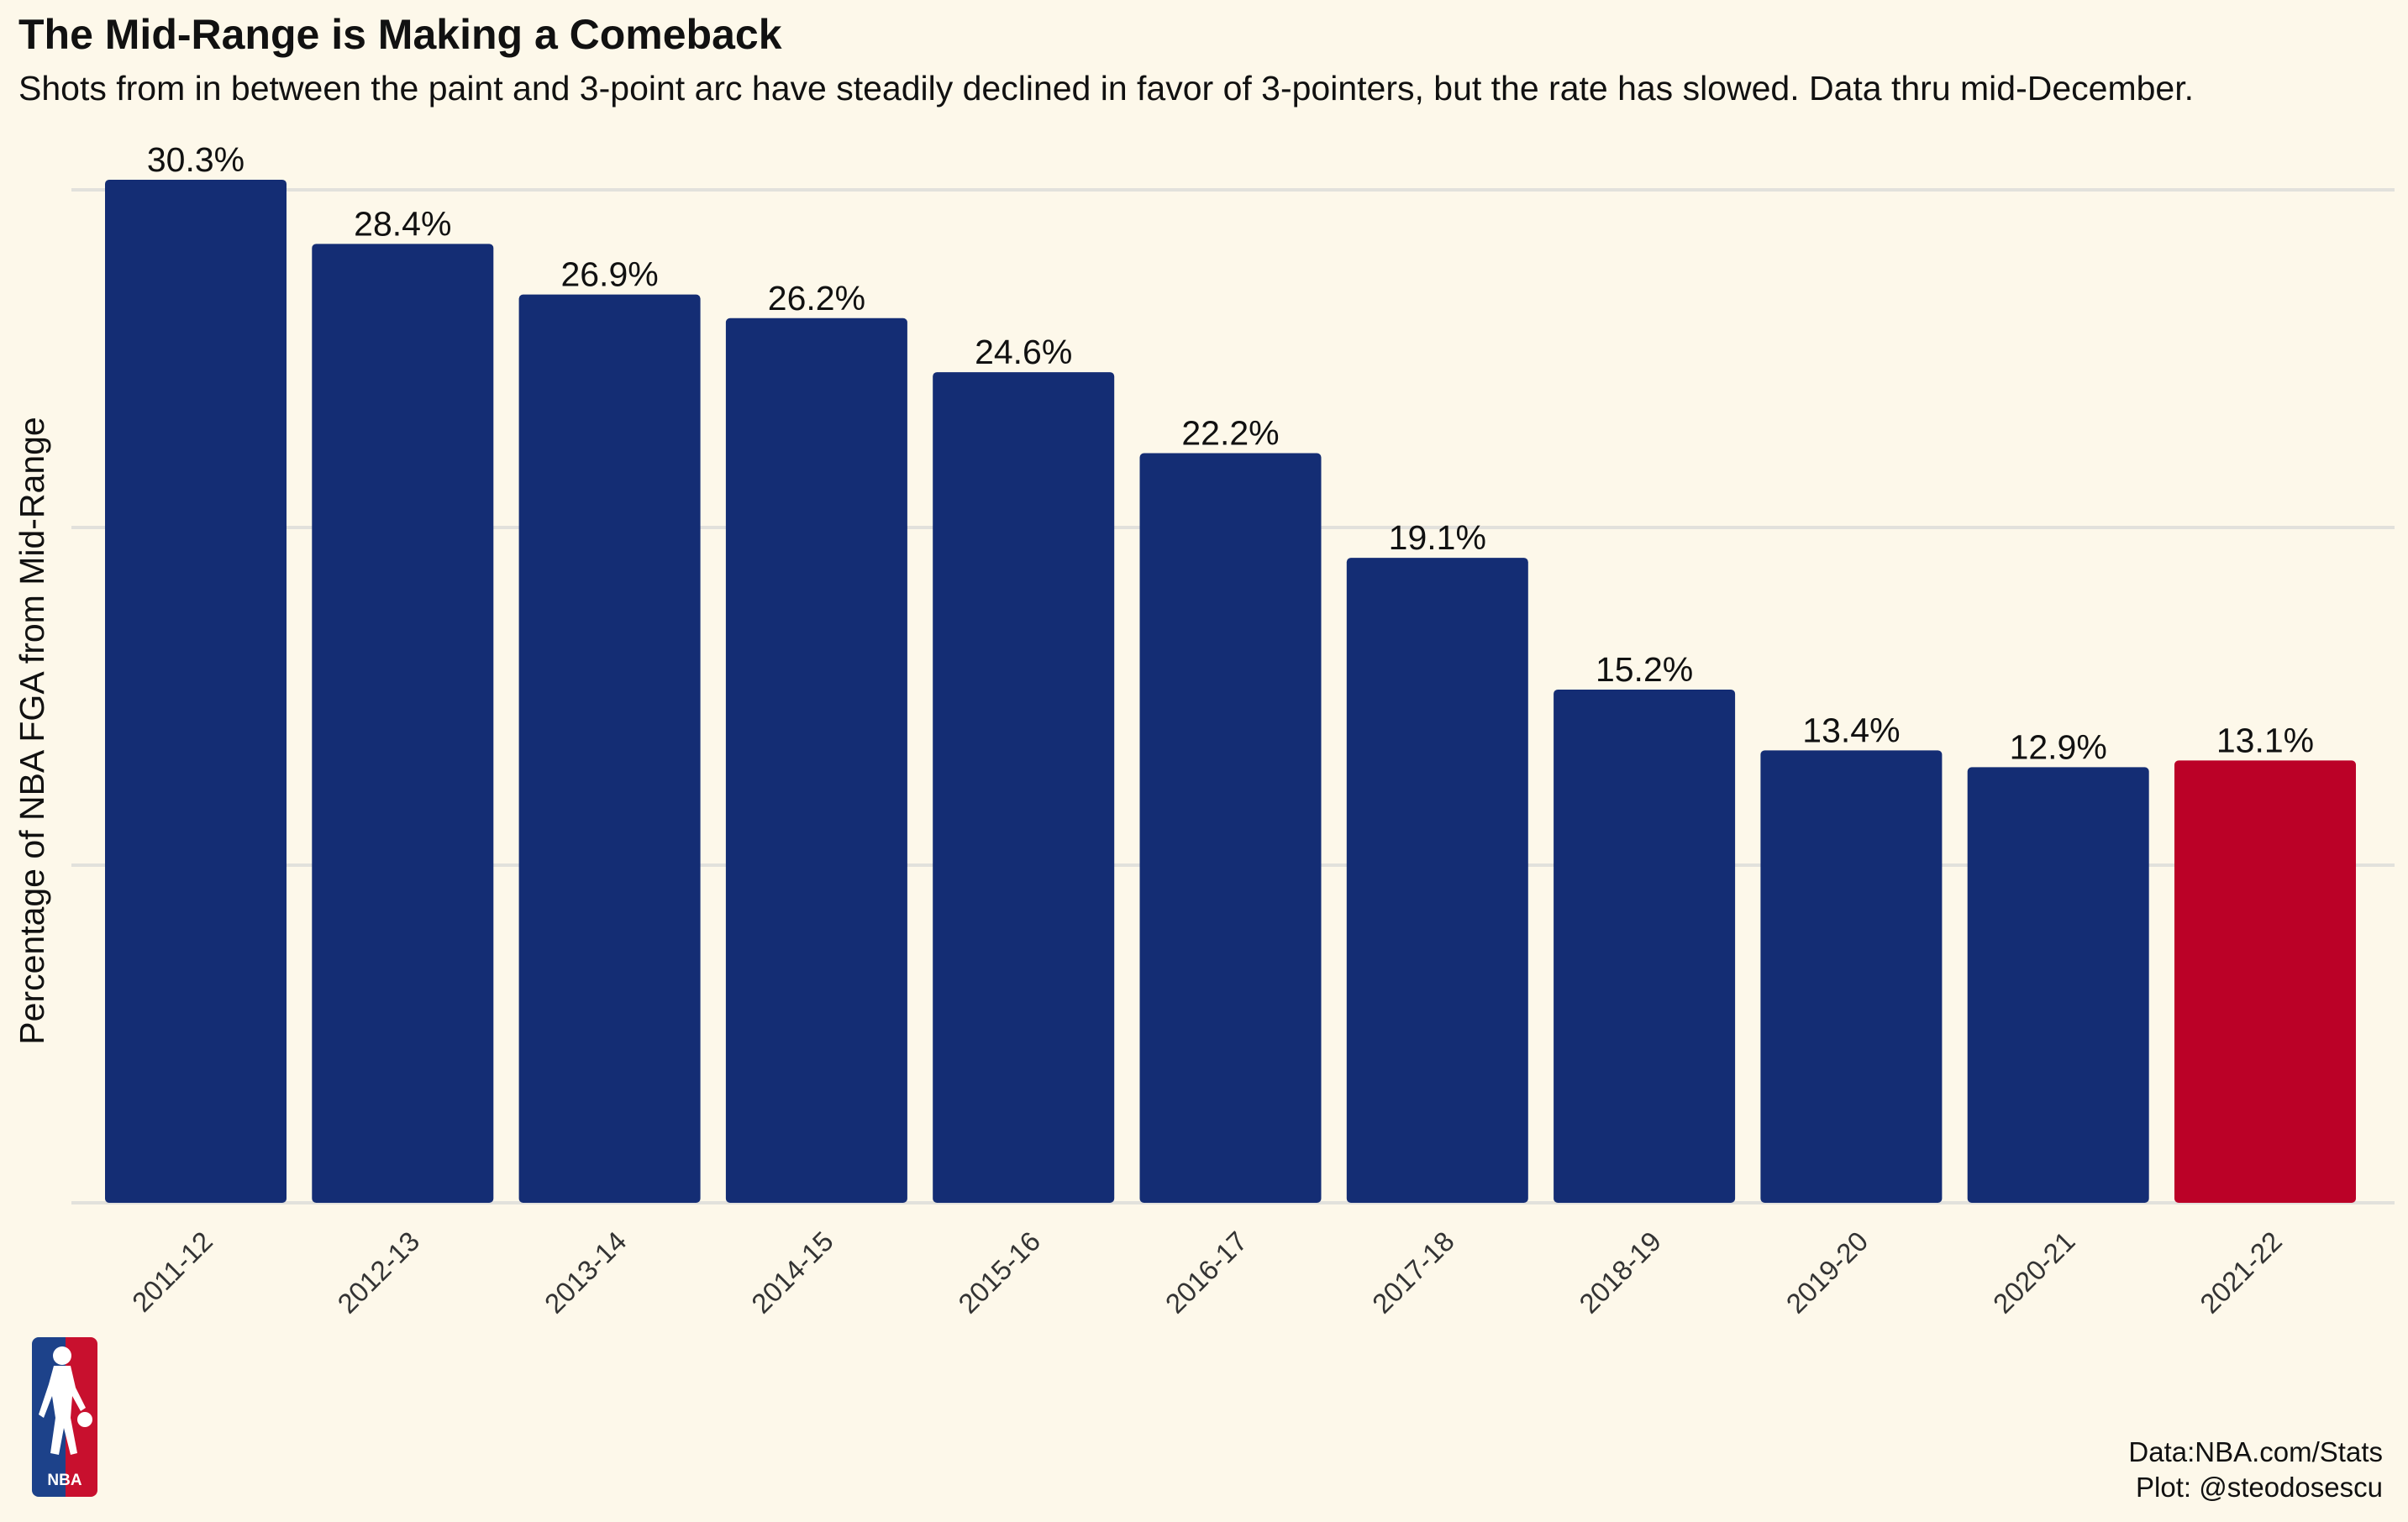 Image resolution: width=2408 pixels, height=1522 pixels. I want to click on x-tick-2012-13: 2012-13, so click(378, 1272).